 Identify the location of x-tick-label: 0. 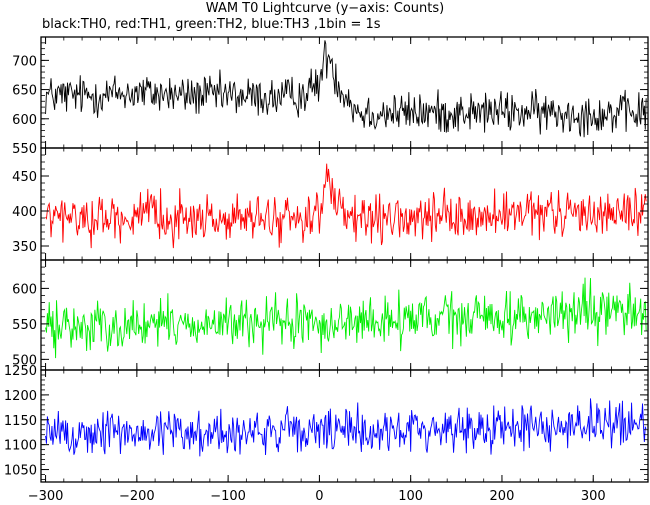
(319, 496).